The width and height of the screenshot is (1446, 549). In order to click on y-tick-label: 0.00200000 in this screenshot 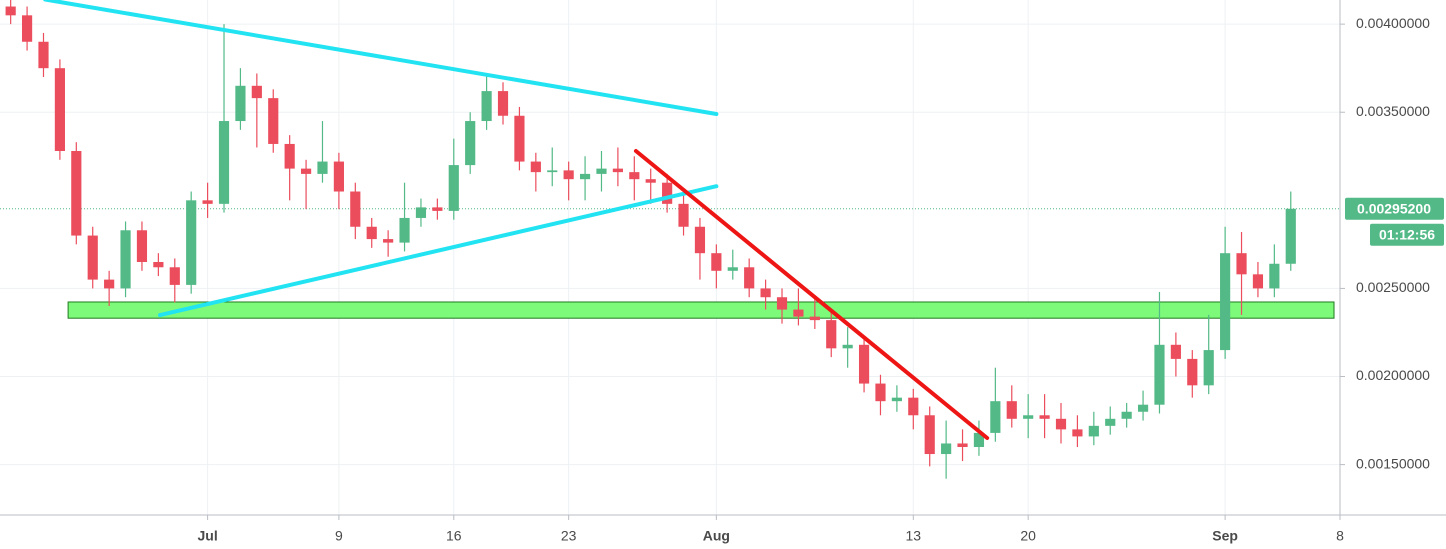, I will do `click(1393, 375)`.